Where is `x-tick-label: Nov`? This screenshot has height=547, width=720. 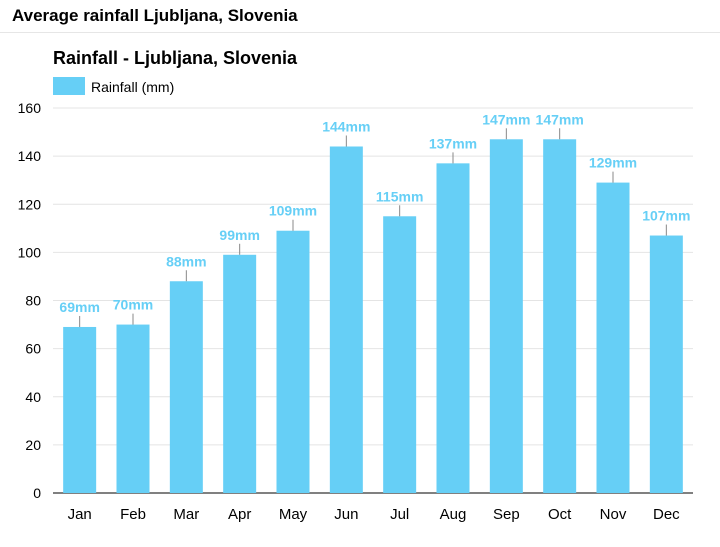 x-tick-label: Nov is located at coordinates (613, 514).